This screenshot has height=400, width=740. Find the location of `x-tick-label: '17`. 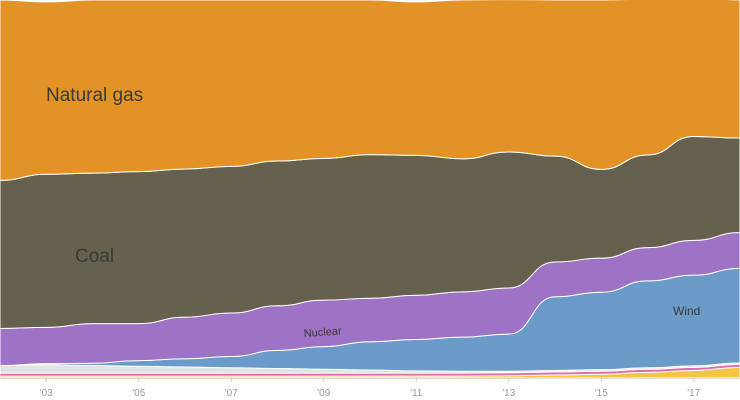

x-tick-label: '17 is located at coordinates (693, 393).